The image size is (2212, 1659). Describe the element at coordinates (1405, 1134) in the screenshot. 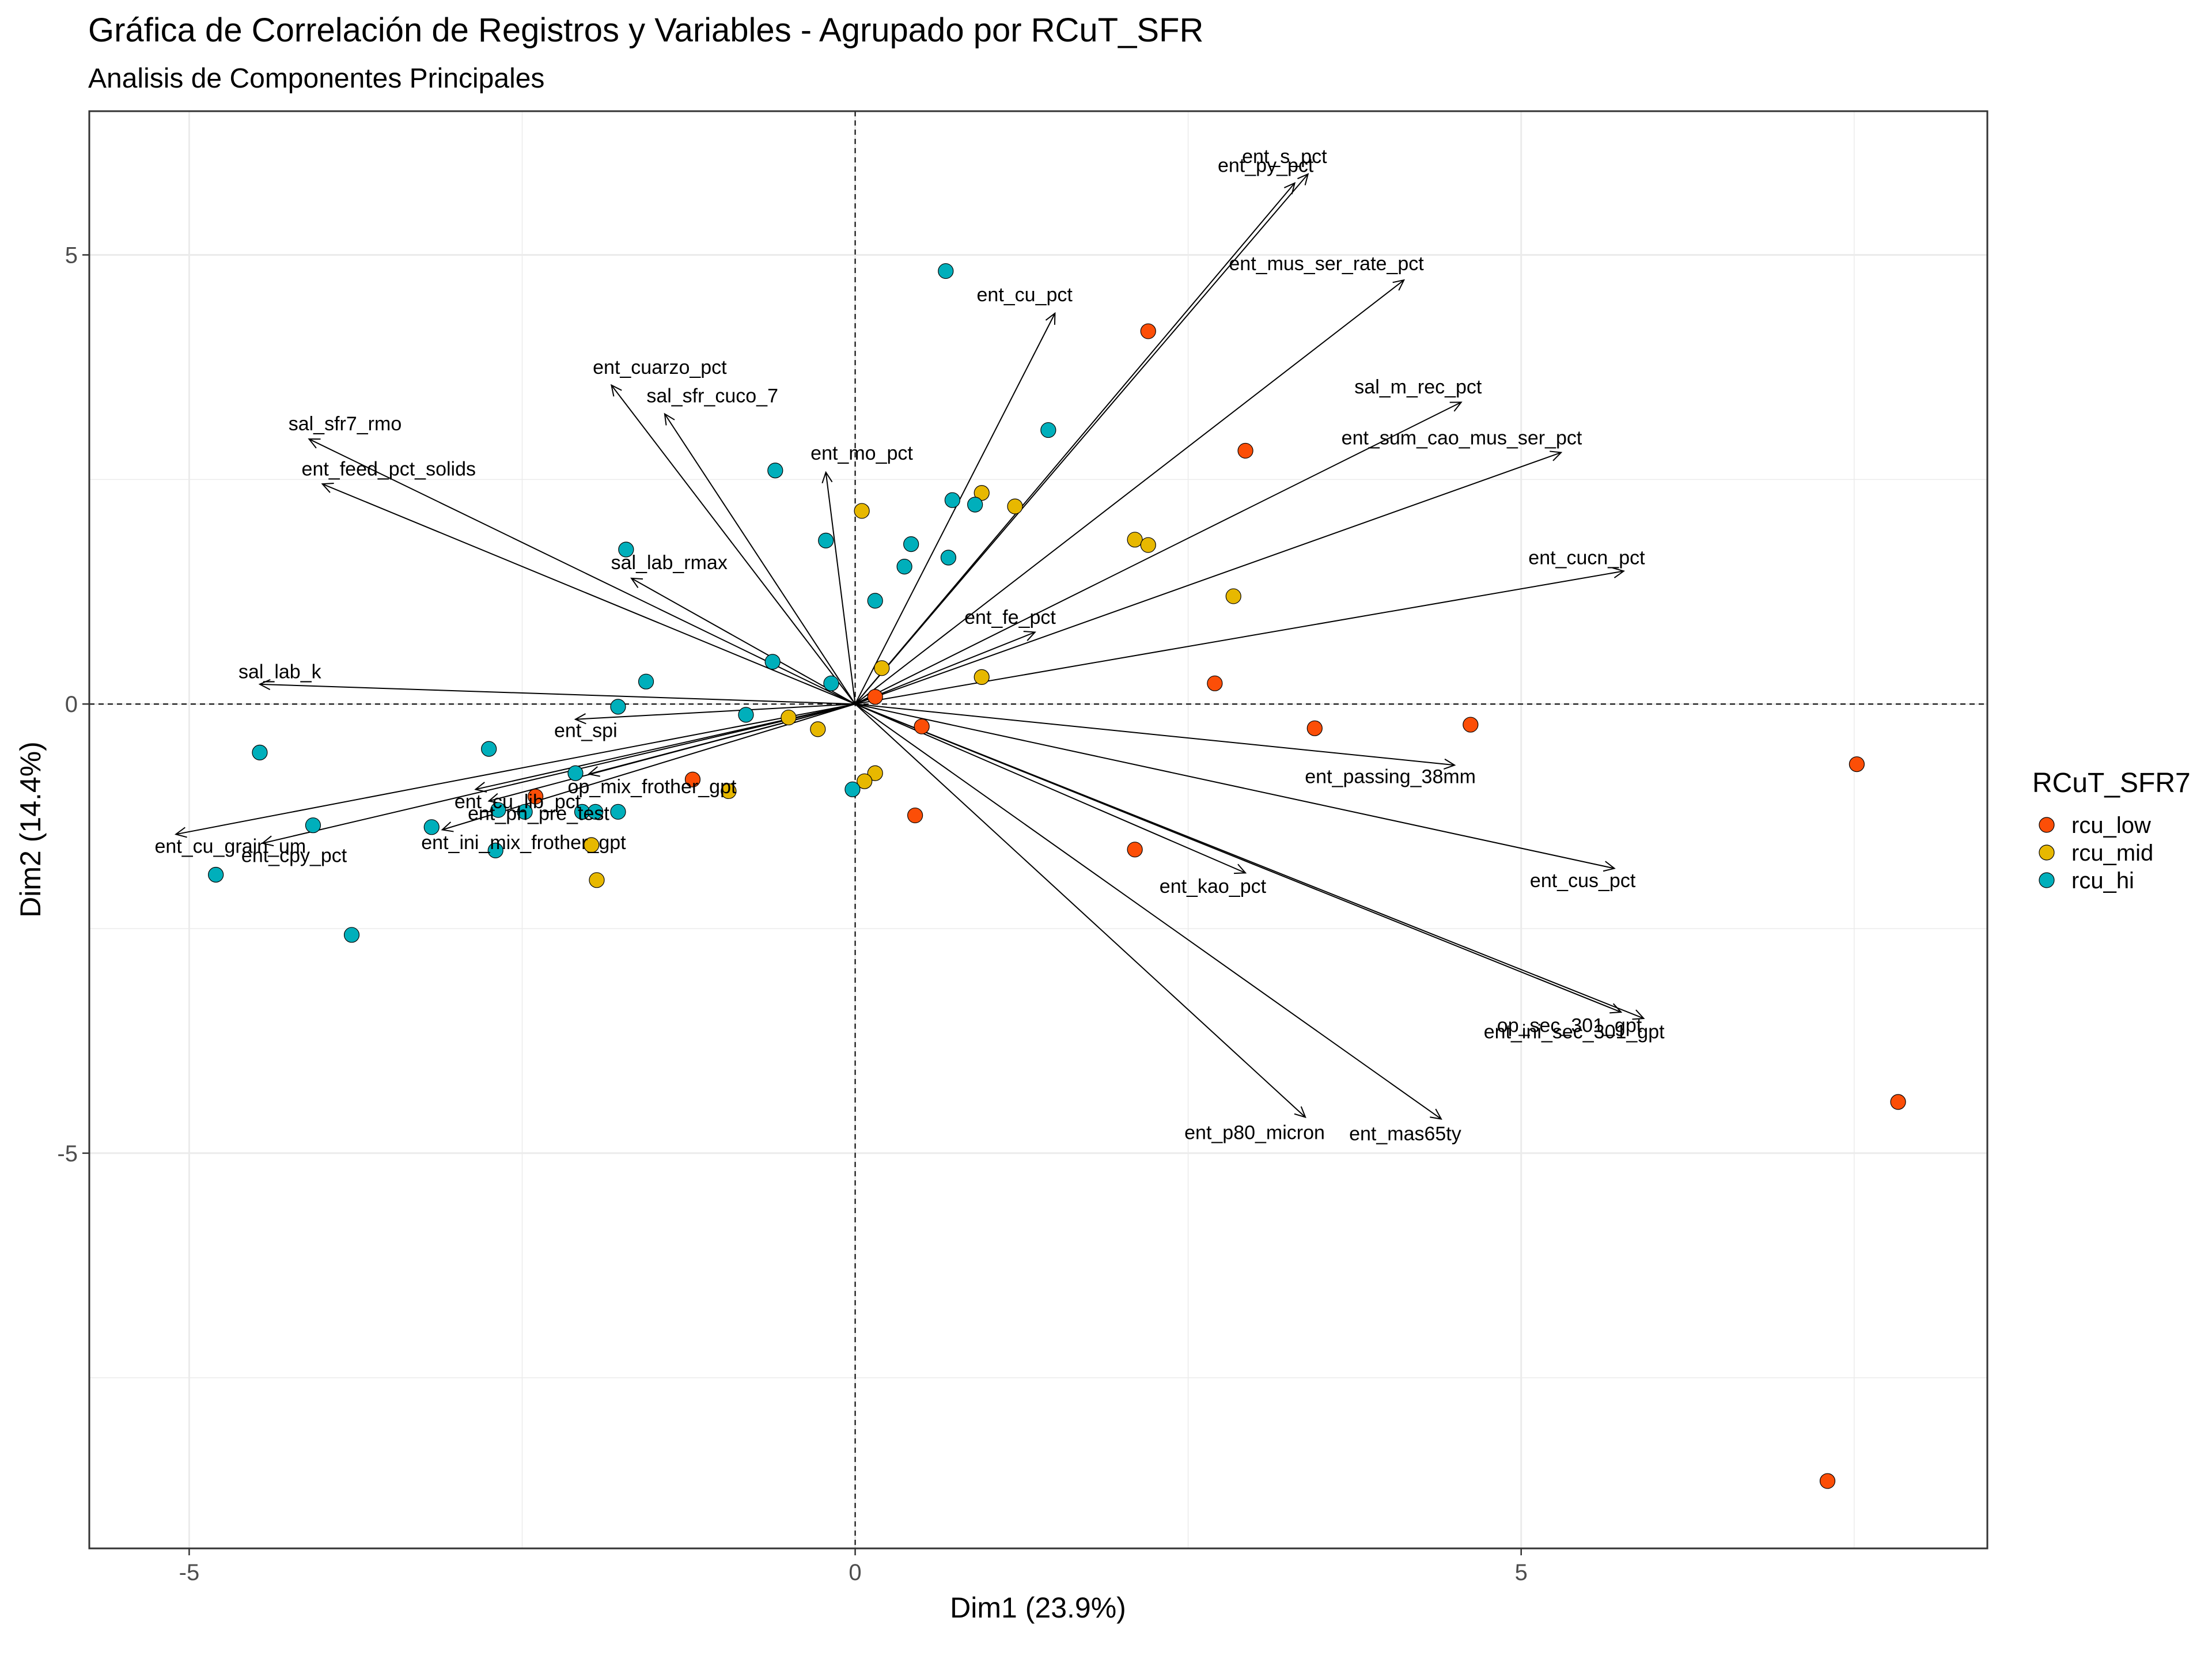

I see `variable-label-ent-mas65ty: ent_mas65ty` at that location.